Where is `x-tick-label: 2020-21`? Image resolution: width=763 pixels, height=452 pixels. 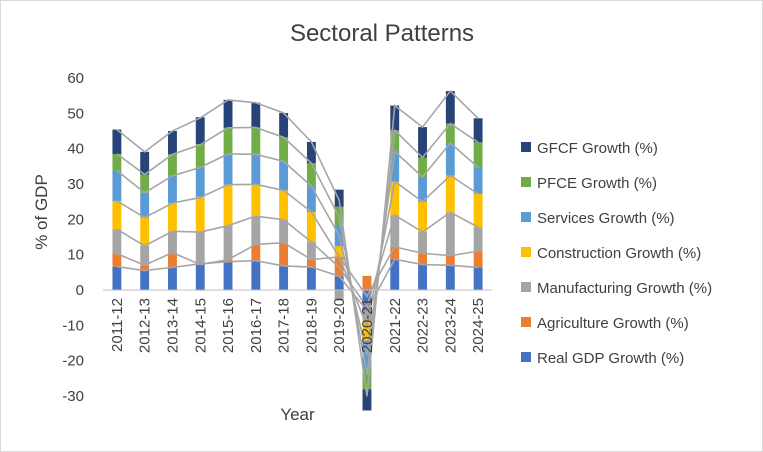
x-tick-label: 2020-21 is located at coordinates (367, 325).